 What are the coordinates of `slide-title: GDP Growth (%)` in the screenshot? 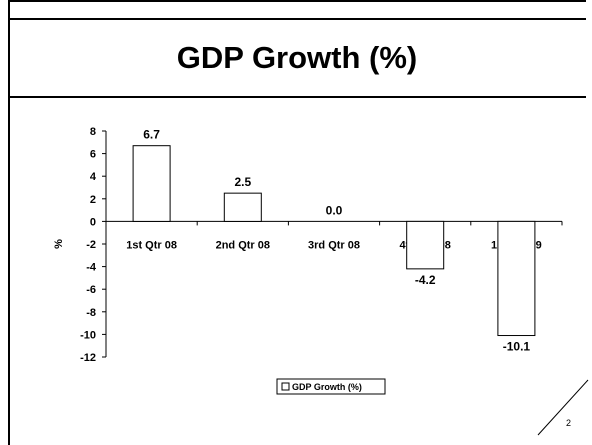 It's located at (297, 57).